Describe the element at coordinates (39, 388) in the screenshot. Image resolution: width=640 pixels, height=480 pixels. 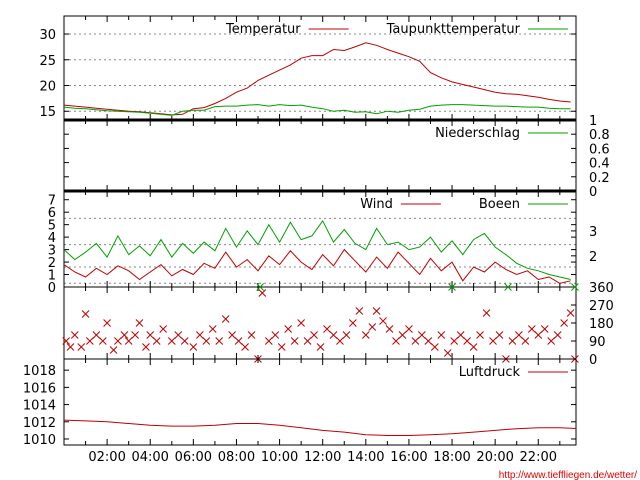
I see `y-tick-label: 1016` at that location.